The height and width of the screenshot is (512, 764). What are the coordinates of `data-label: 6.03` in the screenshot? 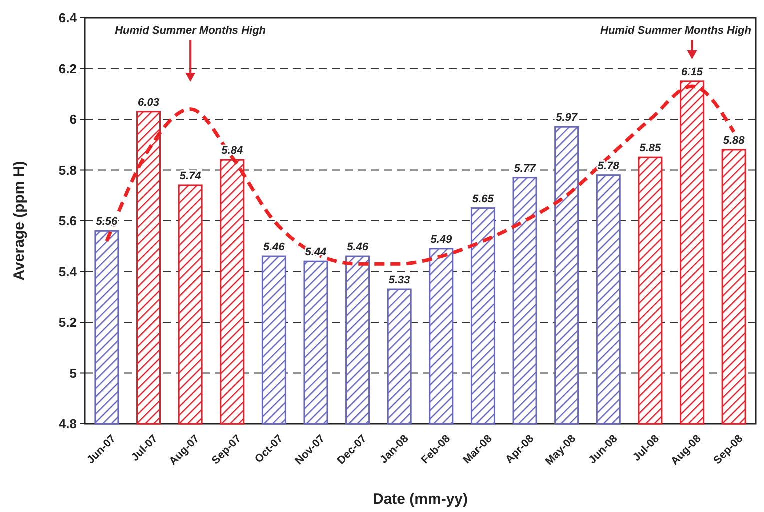 It's located at (149, 102).